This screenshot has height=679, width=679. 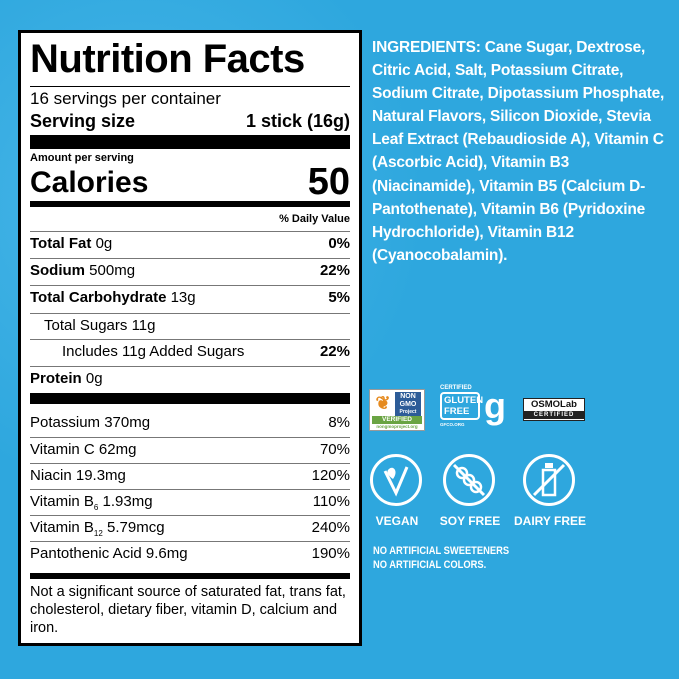 What do you see at coordinates (166, 553) in the screenshot?
I see `vitamin-amount: 9.6mg` at bounding box center [166, 553].